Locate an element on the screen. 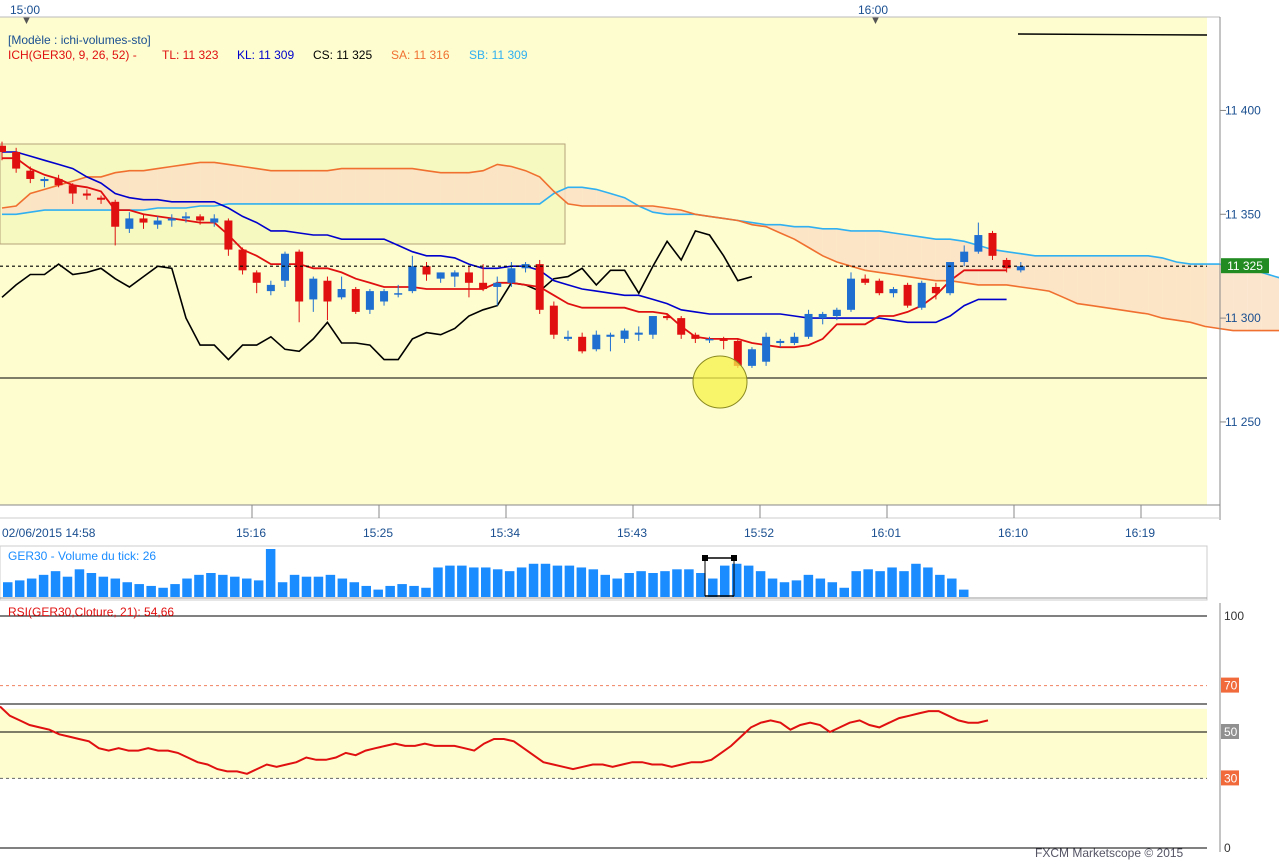 The image size is (1279, 860). volume-panel: GER30 - Volume du tick: 26 is located at coordinates (604, 573).